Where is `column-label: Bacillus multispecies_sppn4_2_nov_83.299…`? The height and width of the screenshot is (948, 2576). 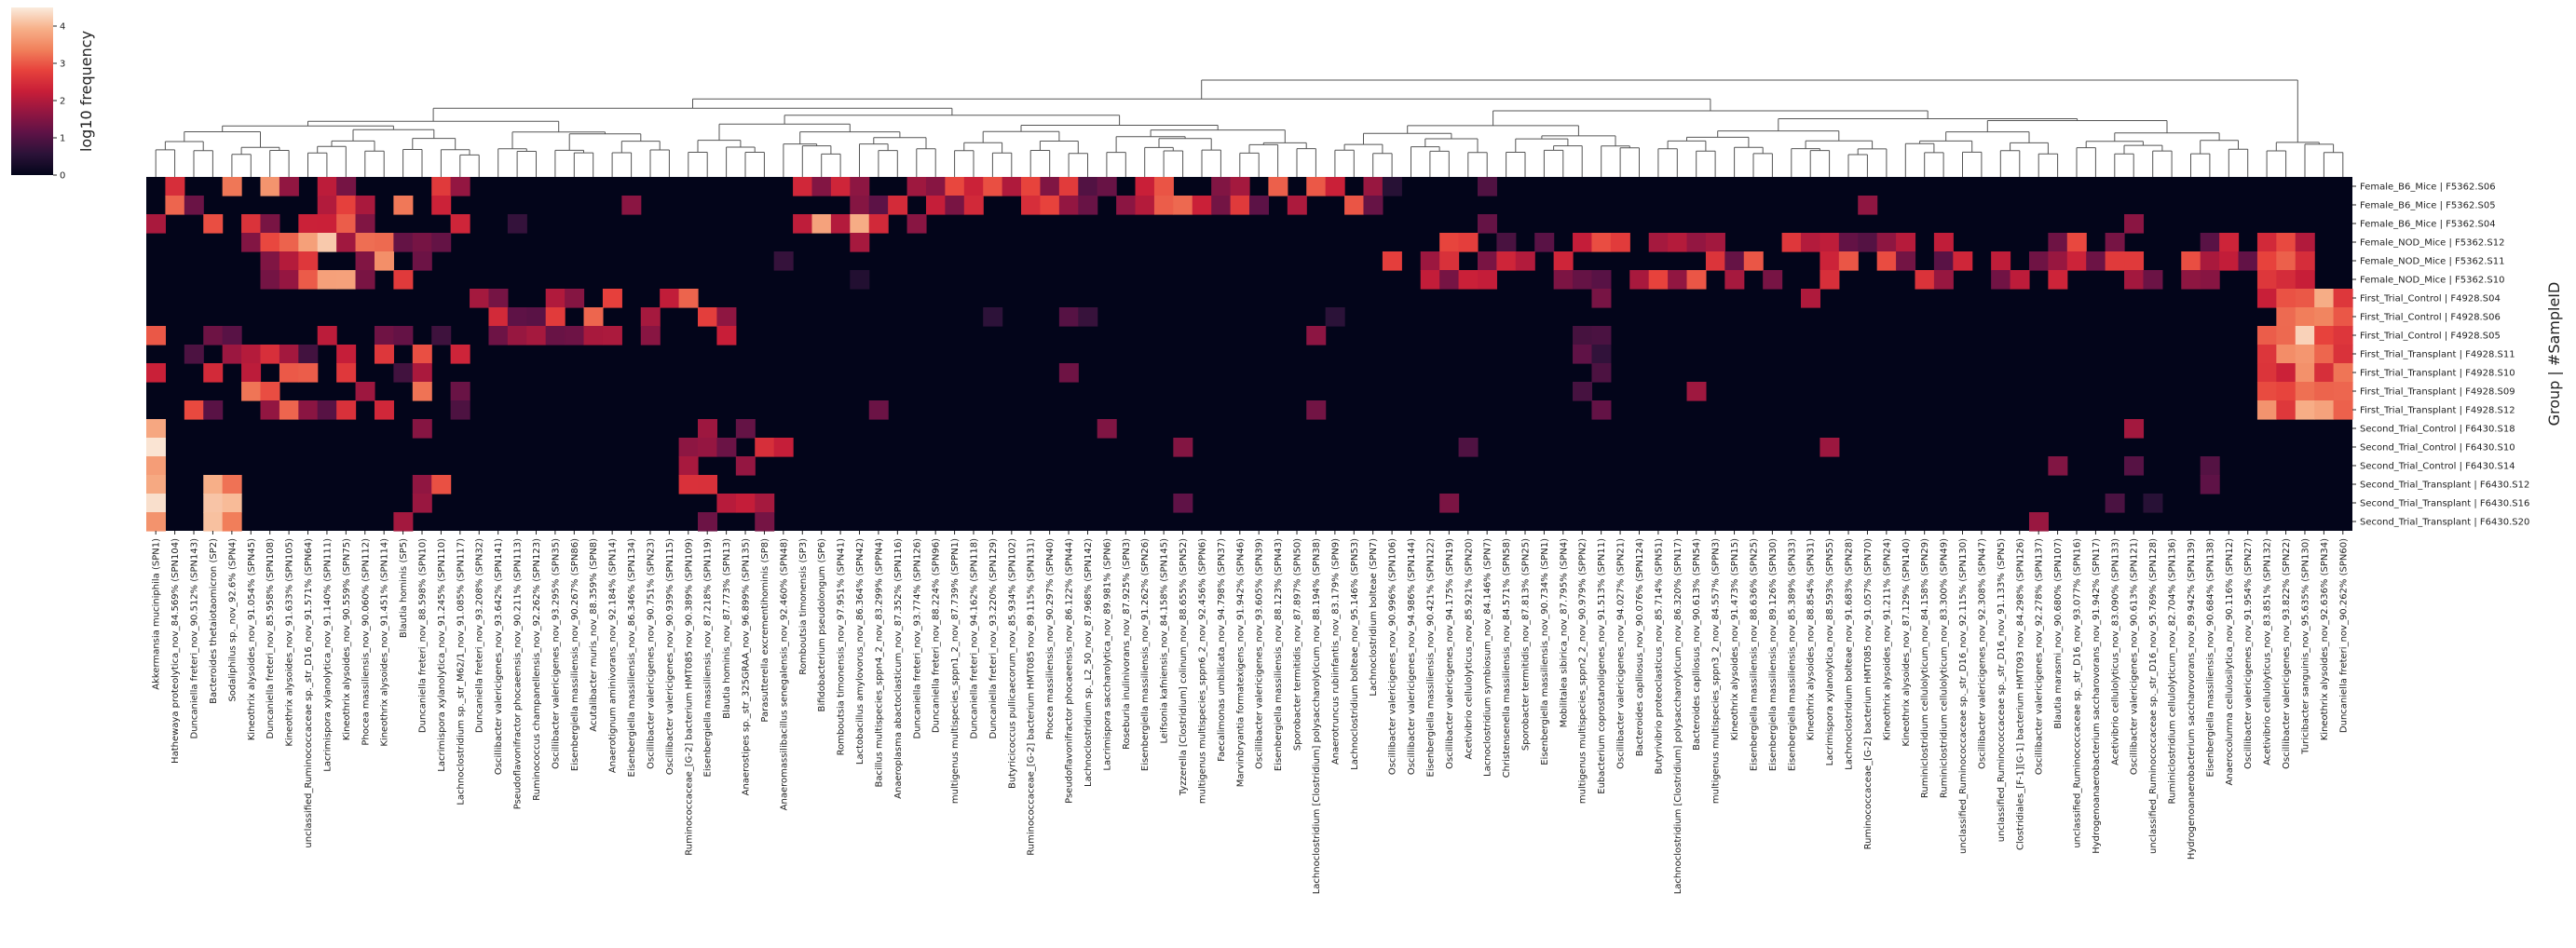
column-label: Bacillus multispecies_sppn4_2_nov_83.299… is located at coordinates (879, 663).